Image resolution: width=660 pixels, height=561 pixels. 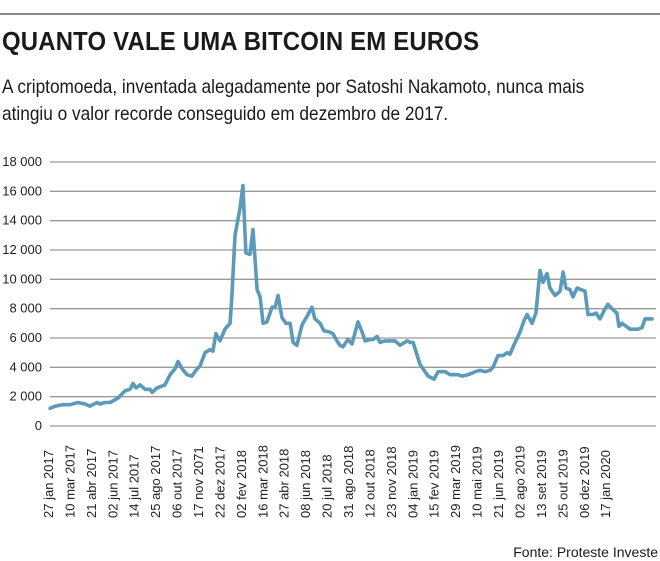 I want to click on x-tick-label: 27 abr 2018, so click(x=284, y=483).